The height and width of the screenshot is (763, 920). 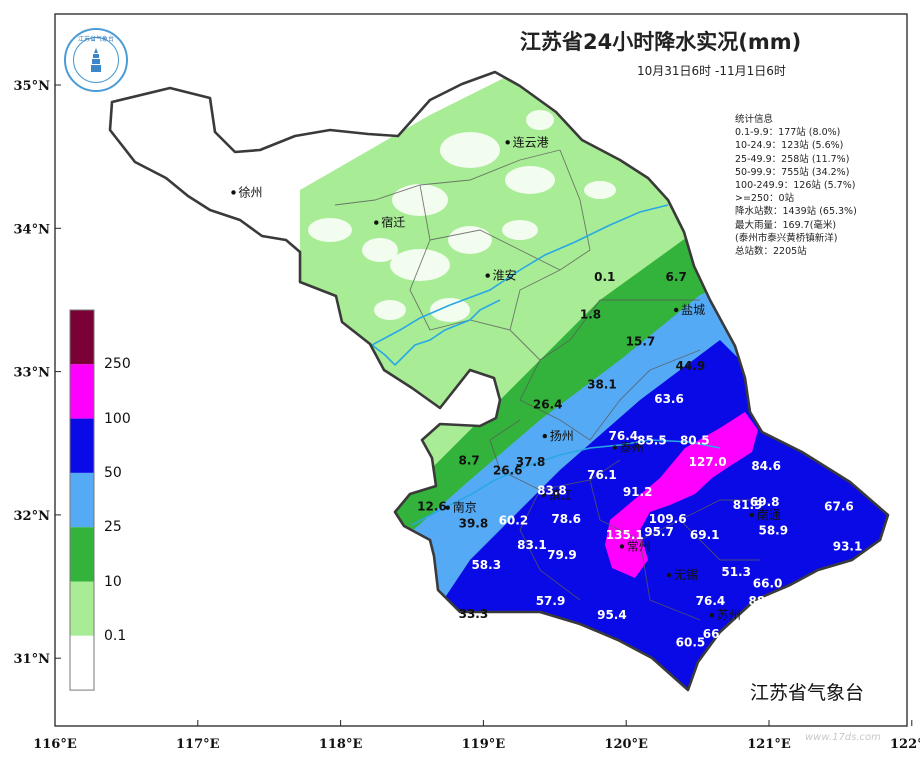 I want to click on y-tick-label: 34°N, so click(x=32, y=229).